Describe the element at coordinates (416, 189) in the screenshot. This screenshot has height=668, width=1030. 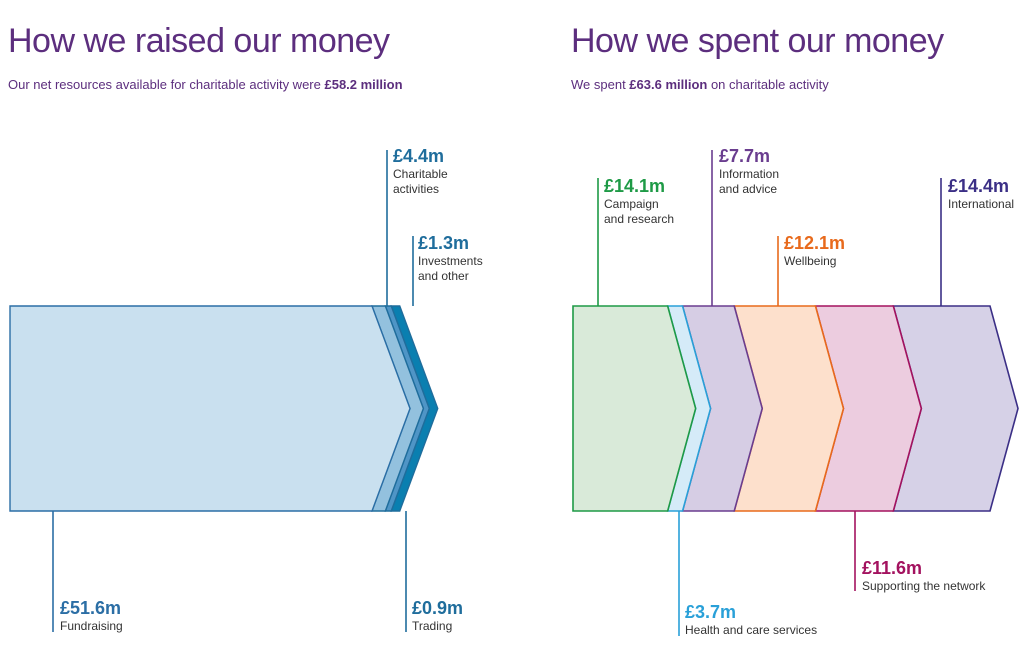
I see `raised-charitable-activities-label-line: activities` at that location.